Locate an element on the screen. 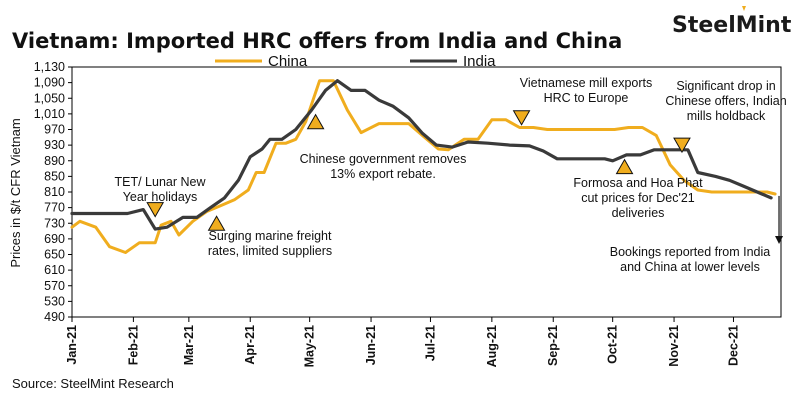 The image size is (800, 400). y-tick-label: 850 is located at coordinates (54, 176).